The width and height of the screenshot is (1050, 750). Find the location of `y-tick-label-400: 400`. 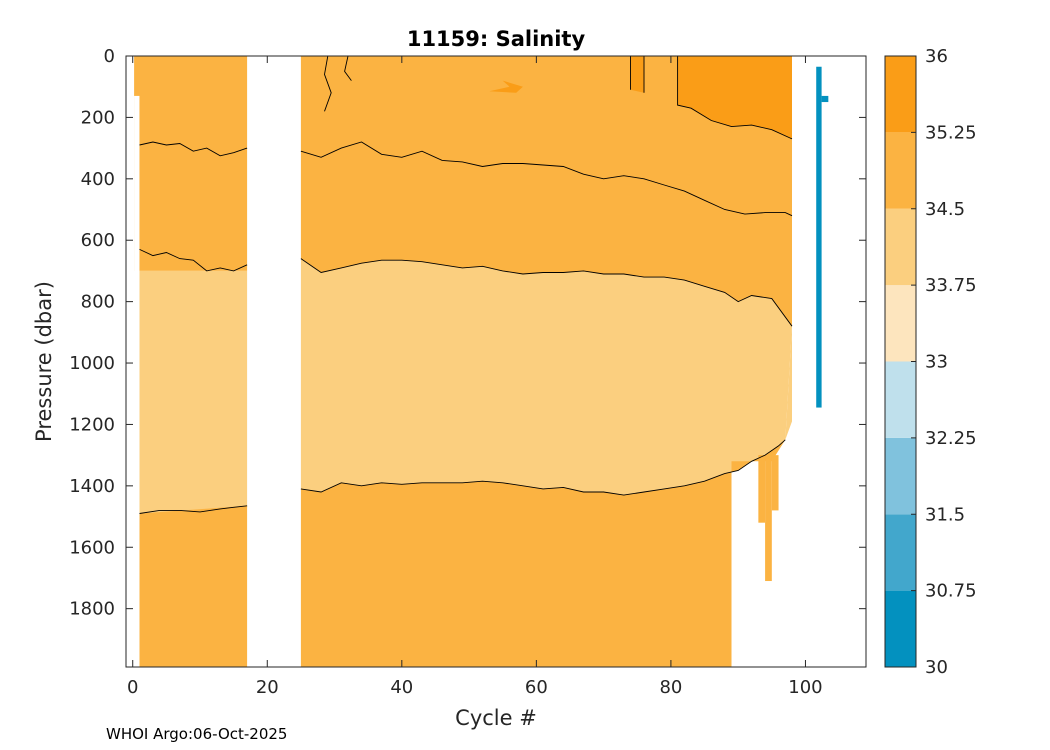

y-tick-label-400: 400 is located at coordinates (98, 179).